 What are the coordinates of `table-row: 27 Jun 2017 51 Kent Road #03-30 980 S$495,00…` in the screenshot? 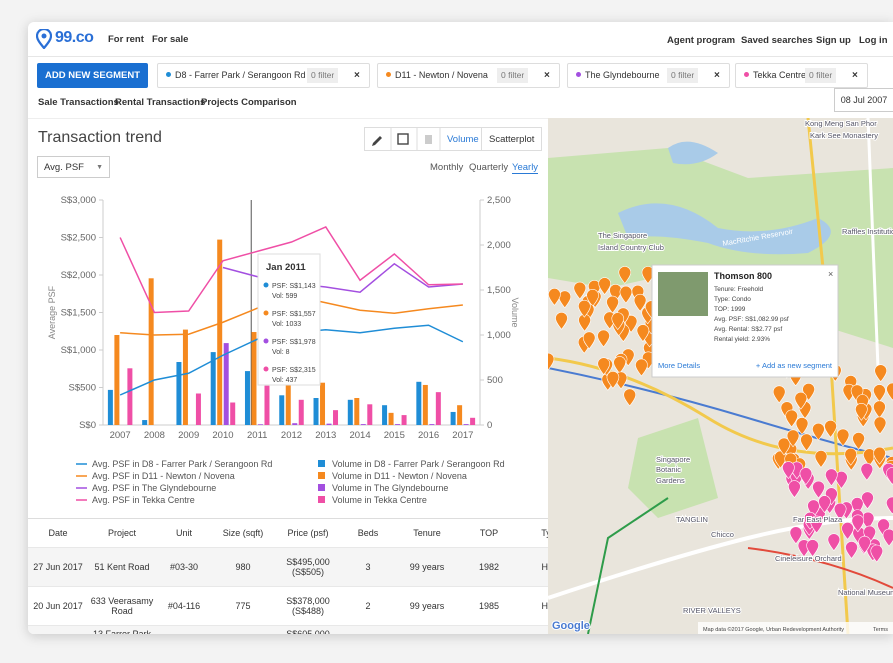 It's located at (288, 567).